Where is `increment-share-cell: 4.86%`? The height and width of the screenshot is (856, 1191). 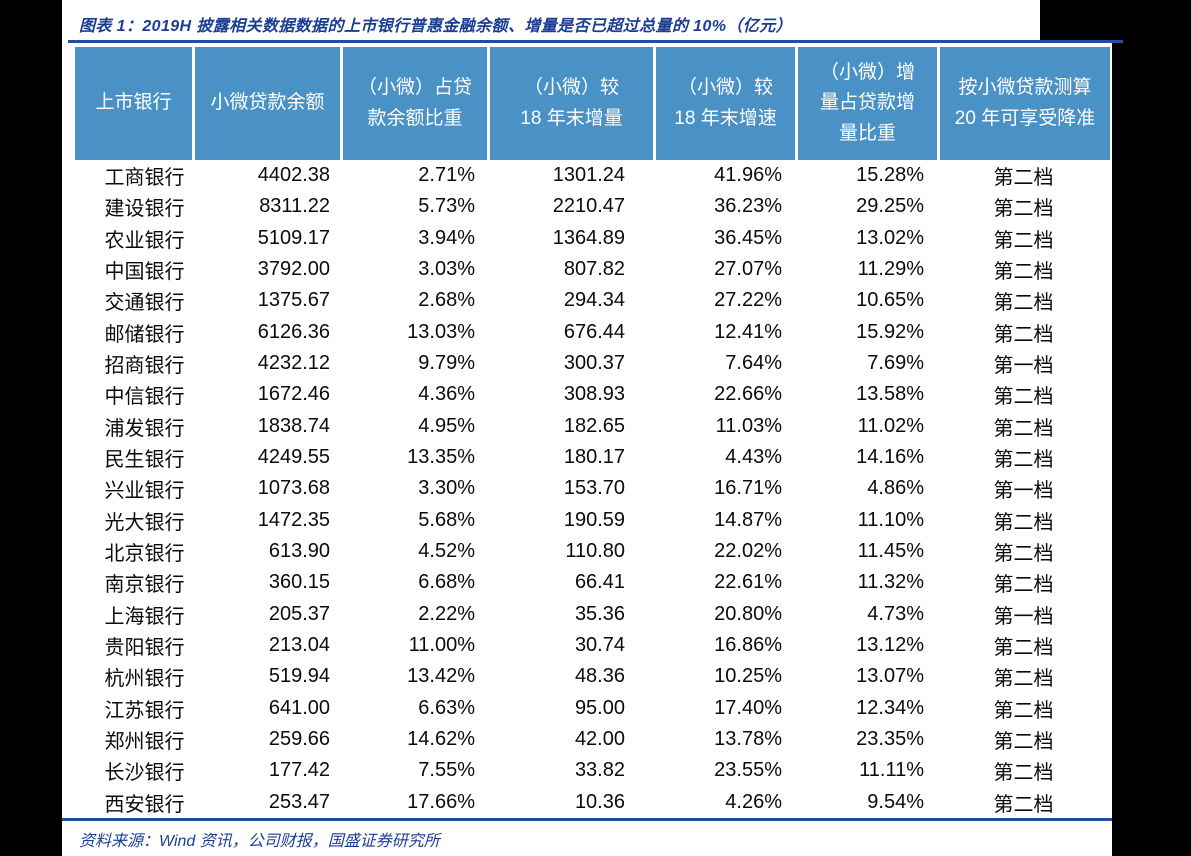 increment-share-cell: 4.86% is located at coordinates (895, 488).